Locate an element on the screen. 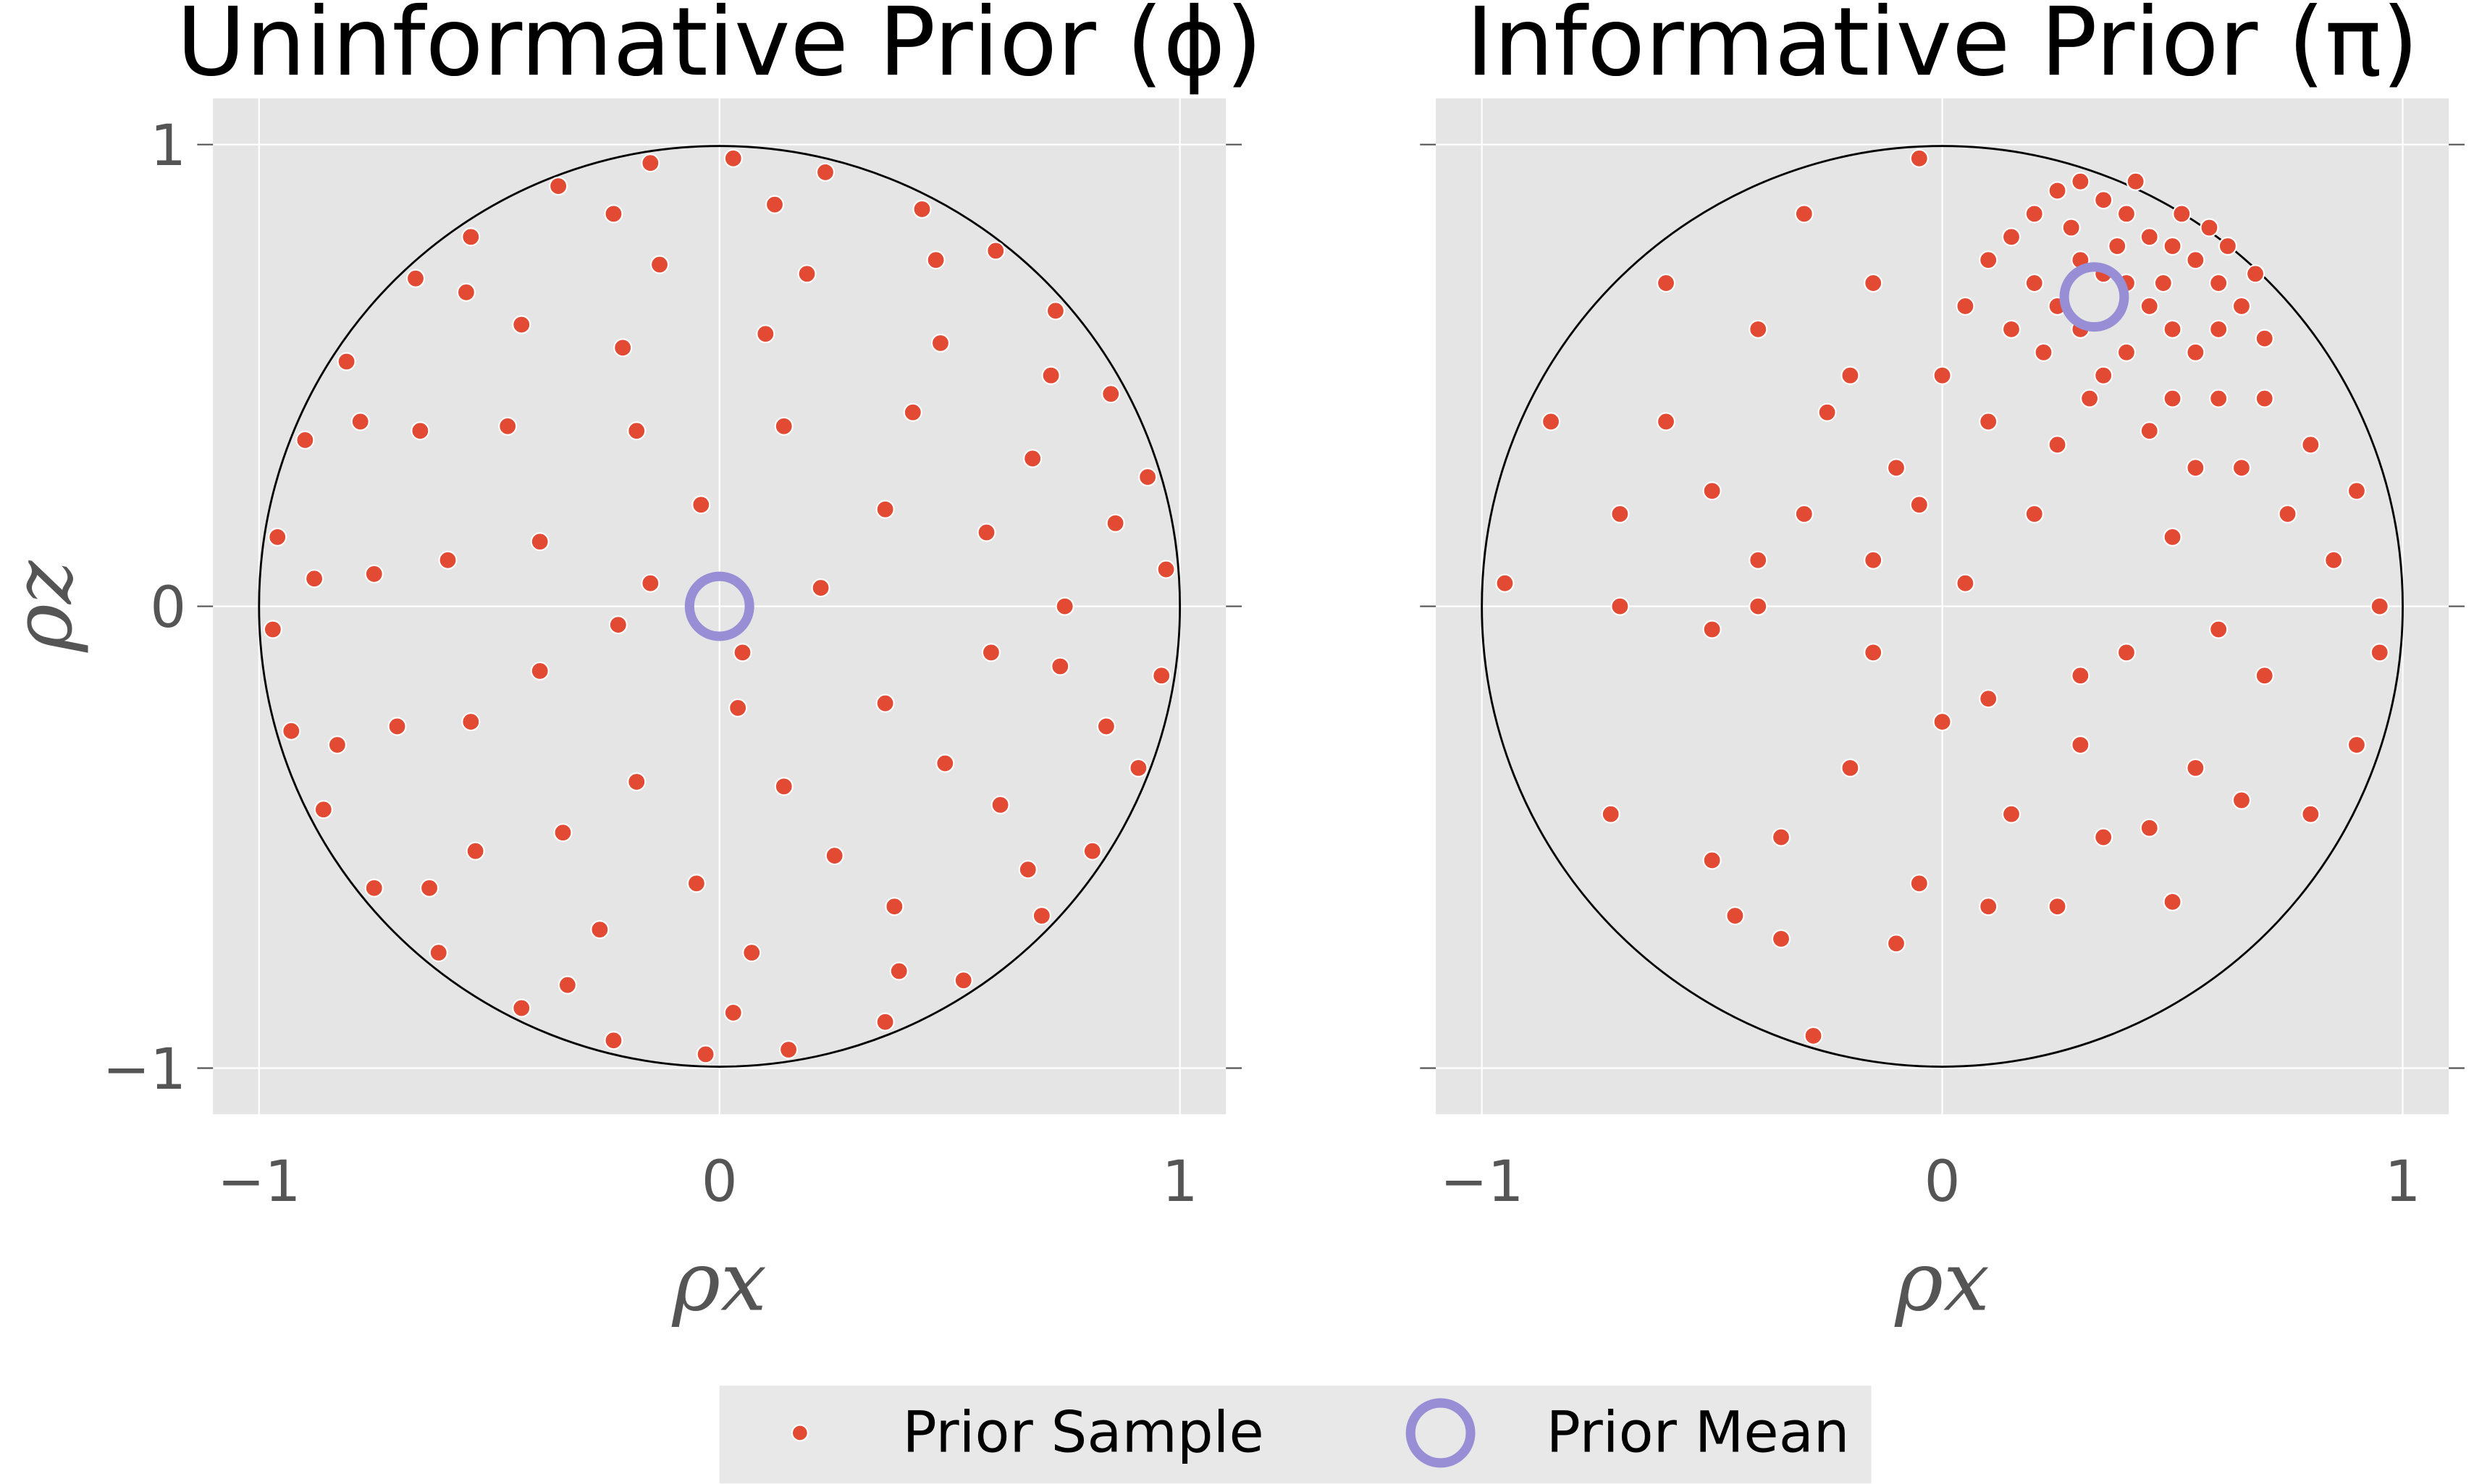 This screenshot has width=2474, height=1484. prior-mean-marker is located at coordinates (719, 606).